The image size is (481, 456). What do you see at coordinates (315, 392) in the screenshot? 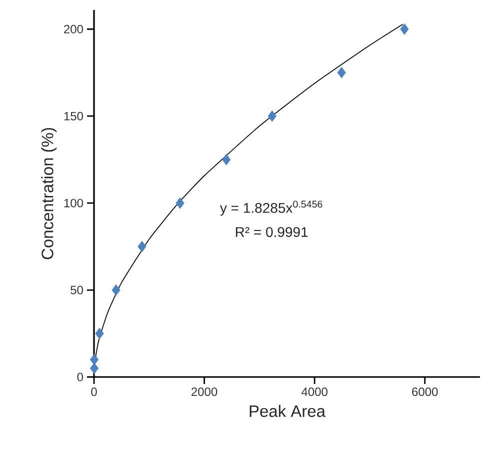
I see `x-tick-label: 4000` at bounding box center [315, 392].